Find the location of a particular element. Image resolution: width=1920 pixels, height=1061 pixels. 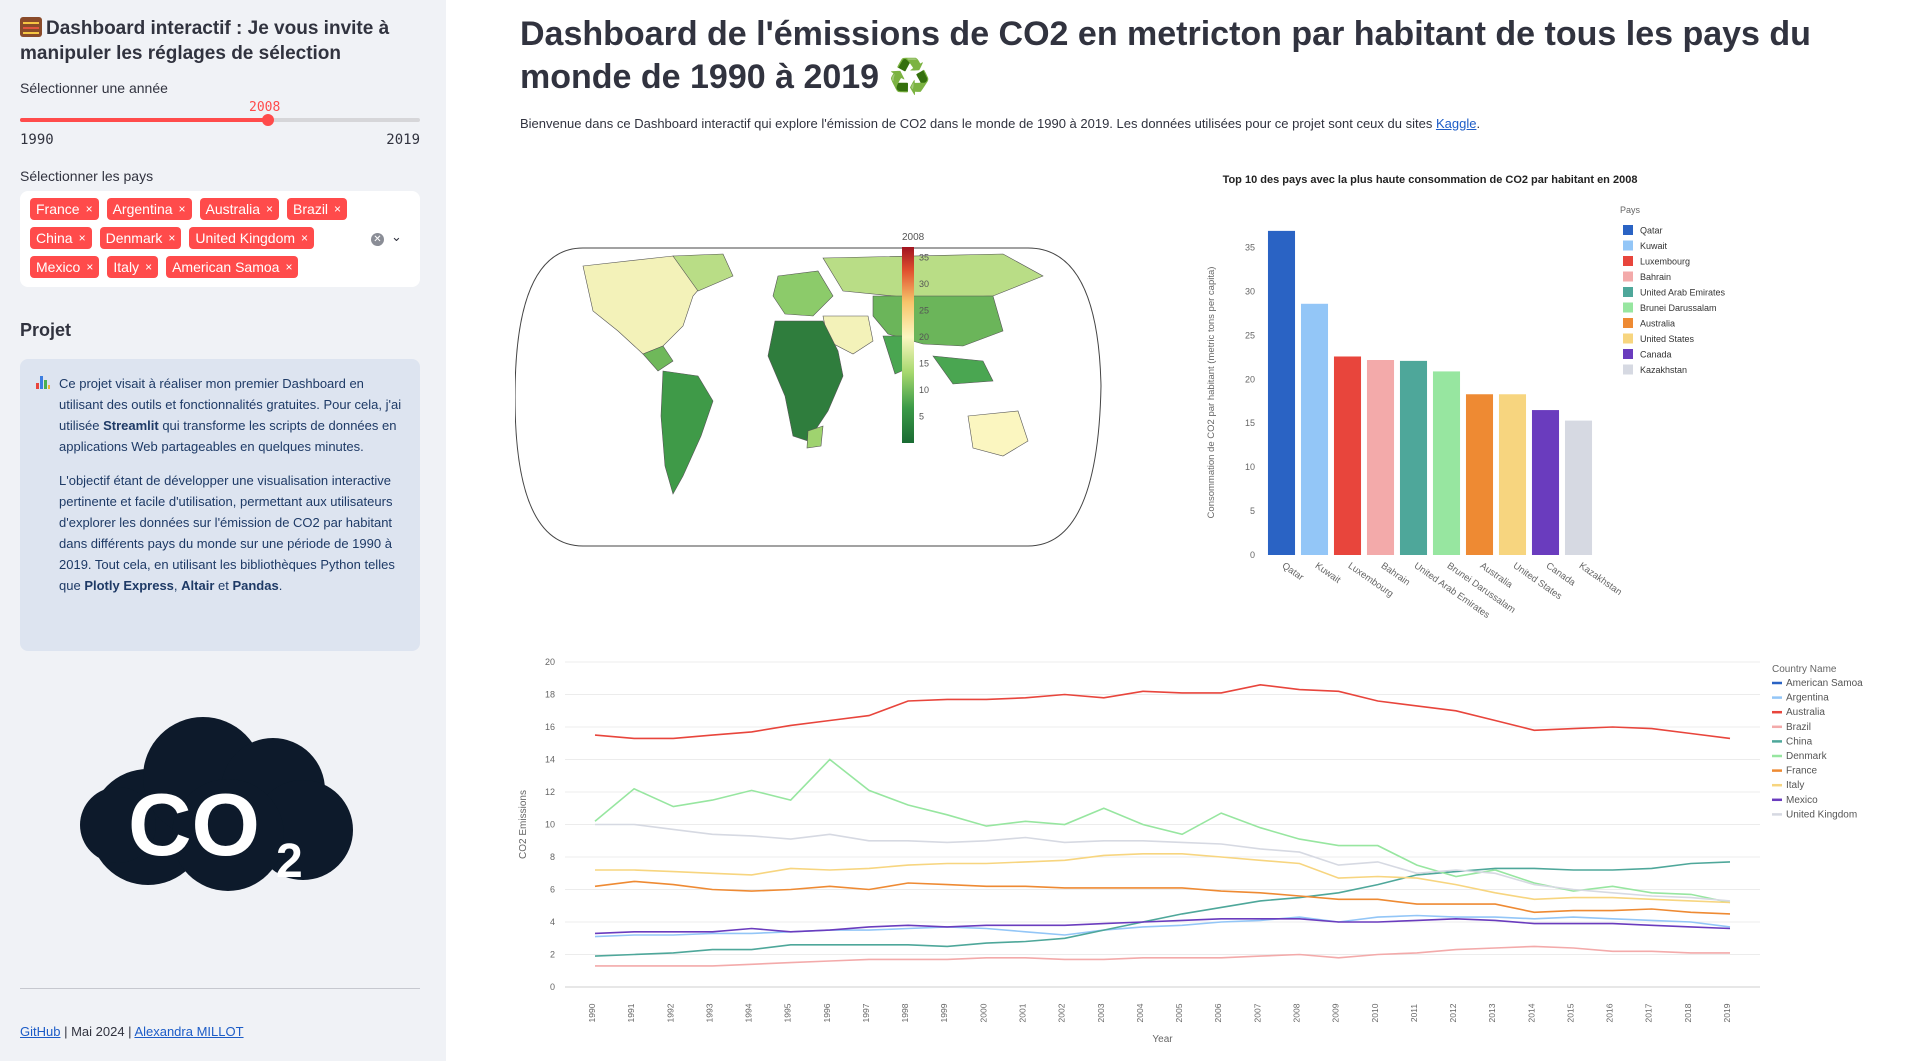

map-region-australia is located at coordinates (998, 433).